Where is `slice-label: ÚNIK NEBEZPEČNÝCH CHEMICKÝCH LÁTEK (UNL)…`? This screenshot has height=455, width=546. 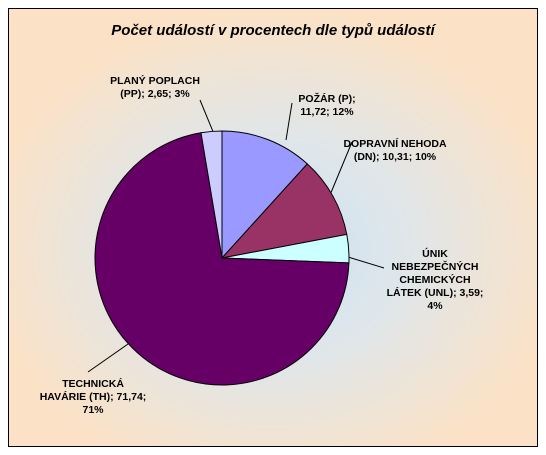 slice-label: ÚNIK NEBEZPEČNÝCH CHEMICKÝCH LÁTEK (UNL)… is located at coordinates (435, 280).